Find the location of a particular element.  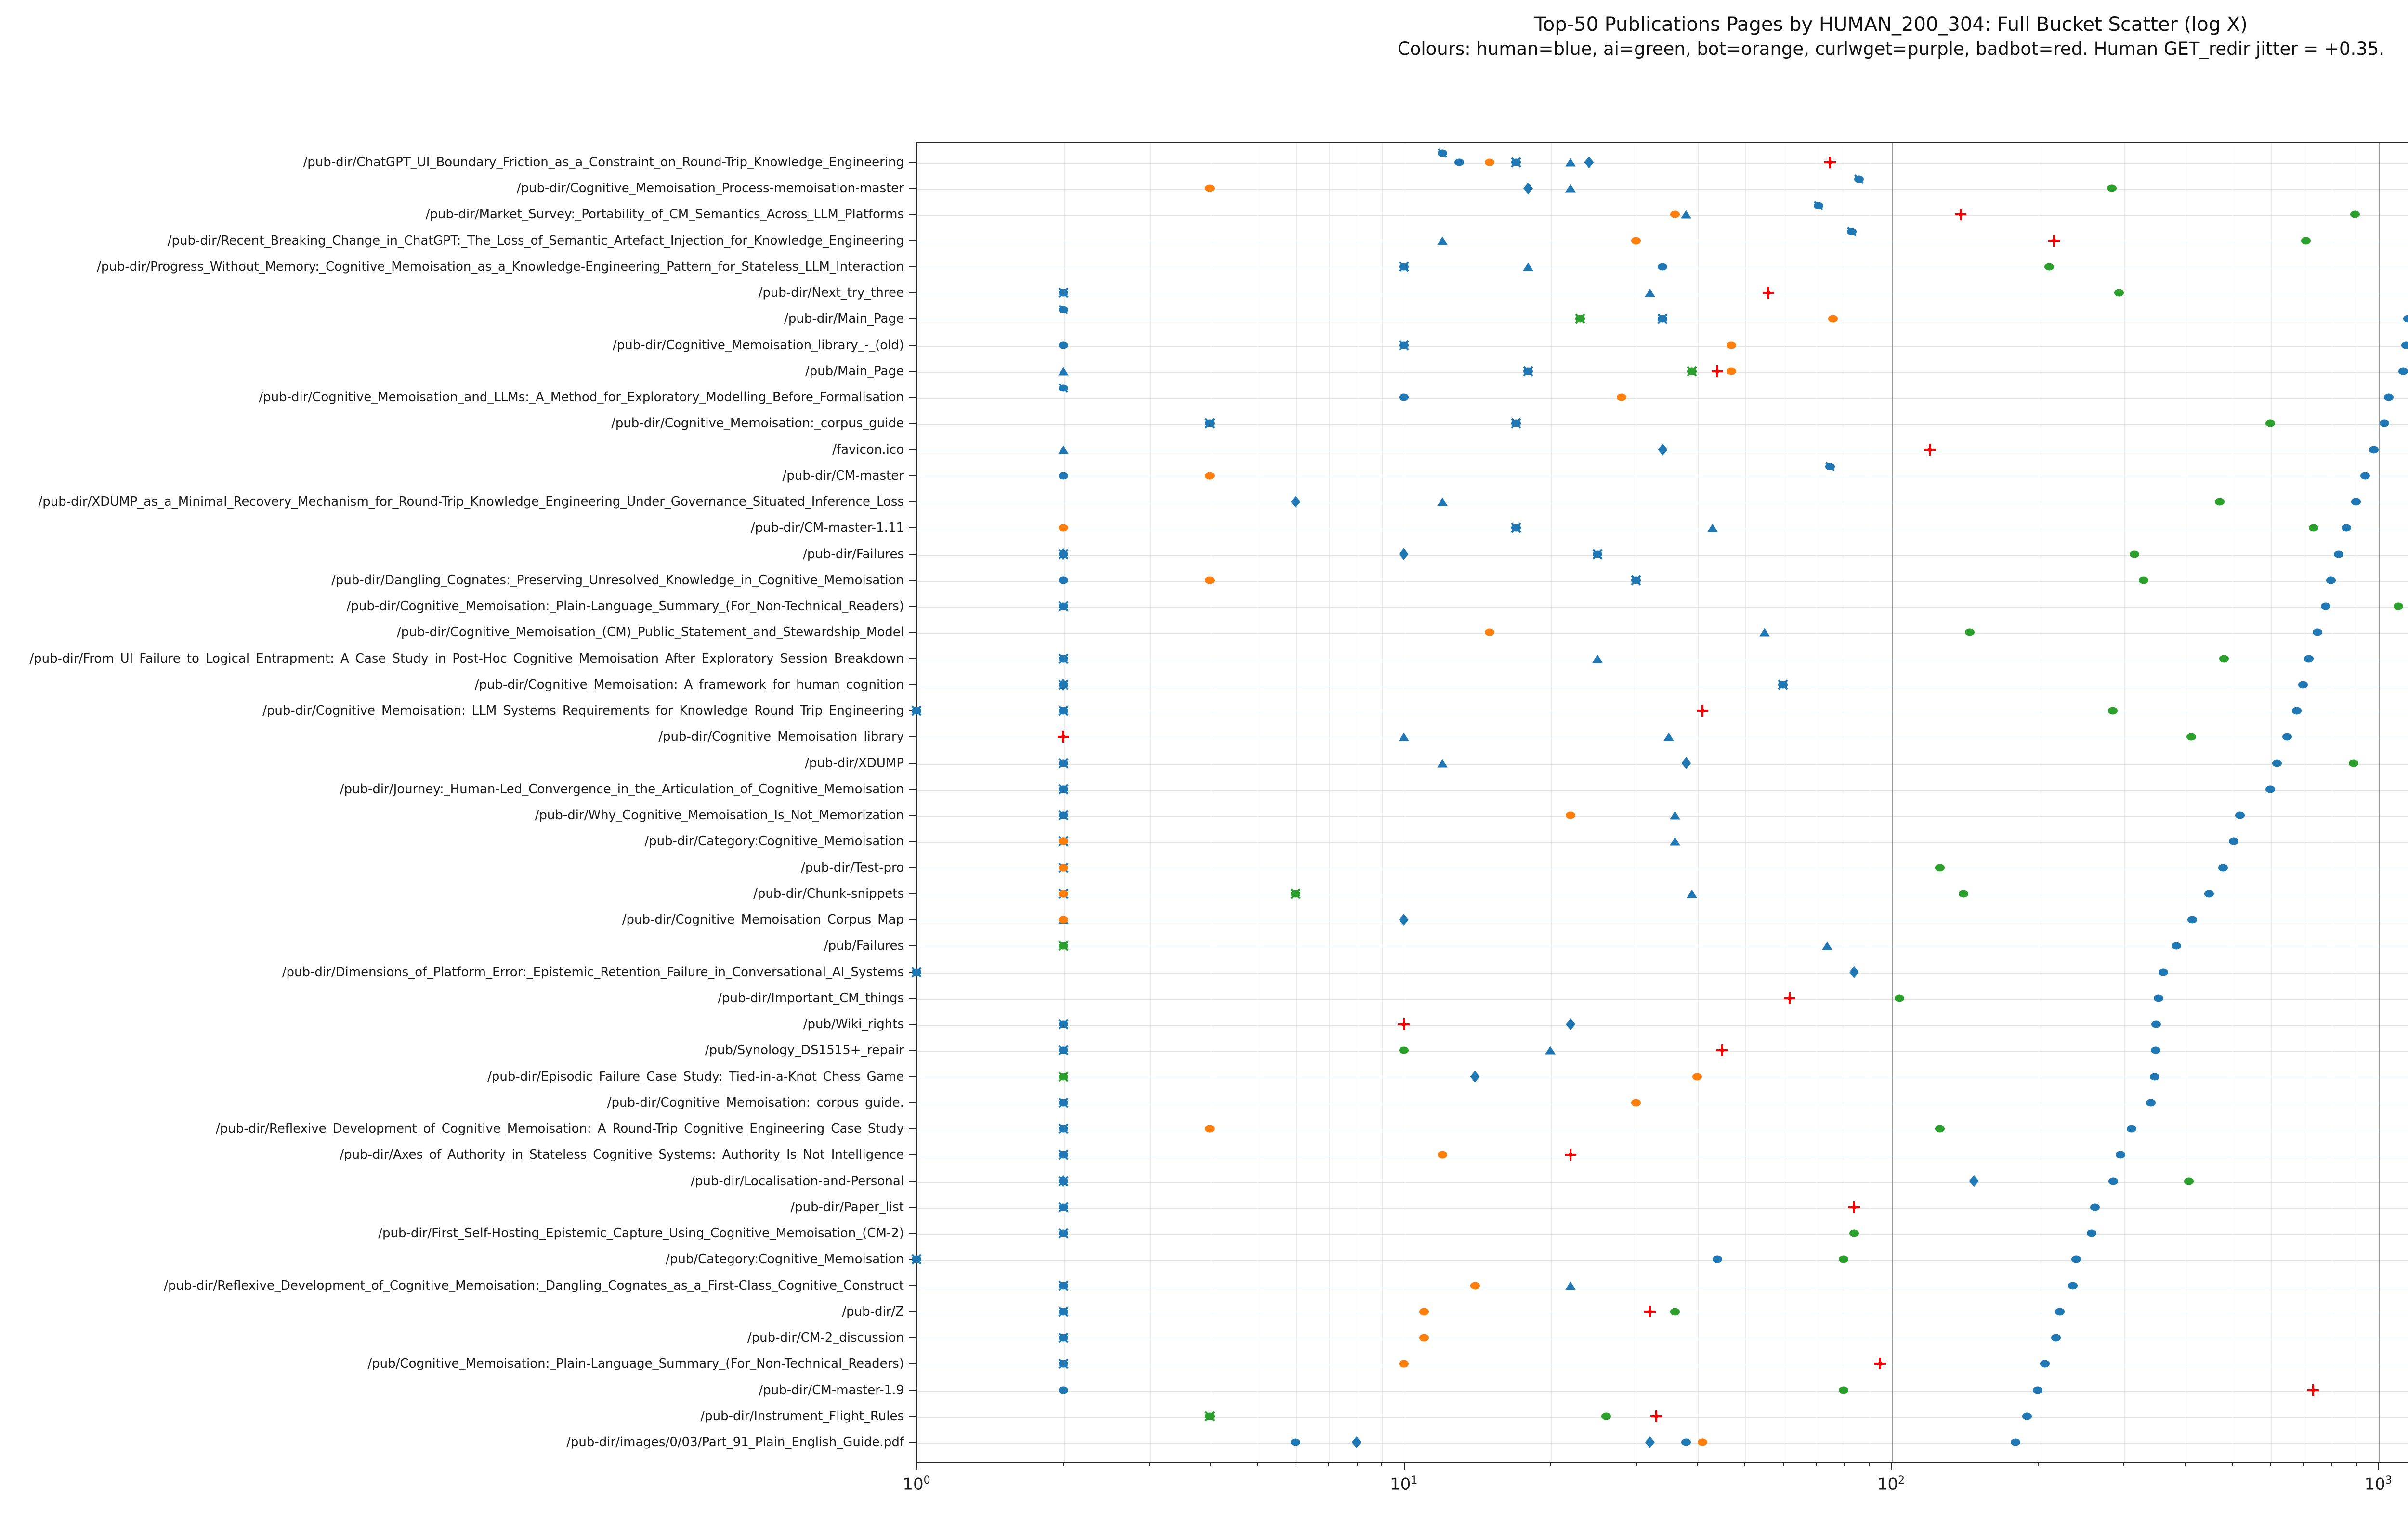

x-tick-label: 103 is located at coordinates (2378, 1484).